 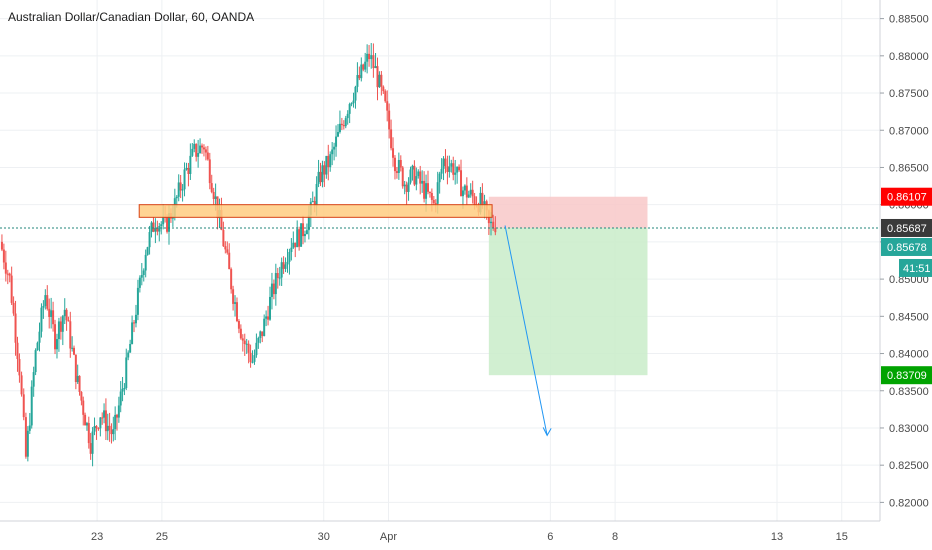 What do you see at coordinates (526, 330) in the screenshot?
I see `projection-arrow` at bounding box center [526, 330].